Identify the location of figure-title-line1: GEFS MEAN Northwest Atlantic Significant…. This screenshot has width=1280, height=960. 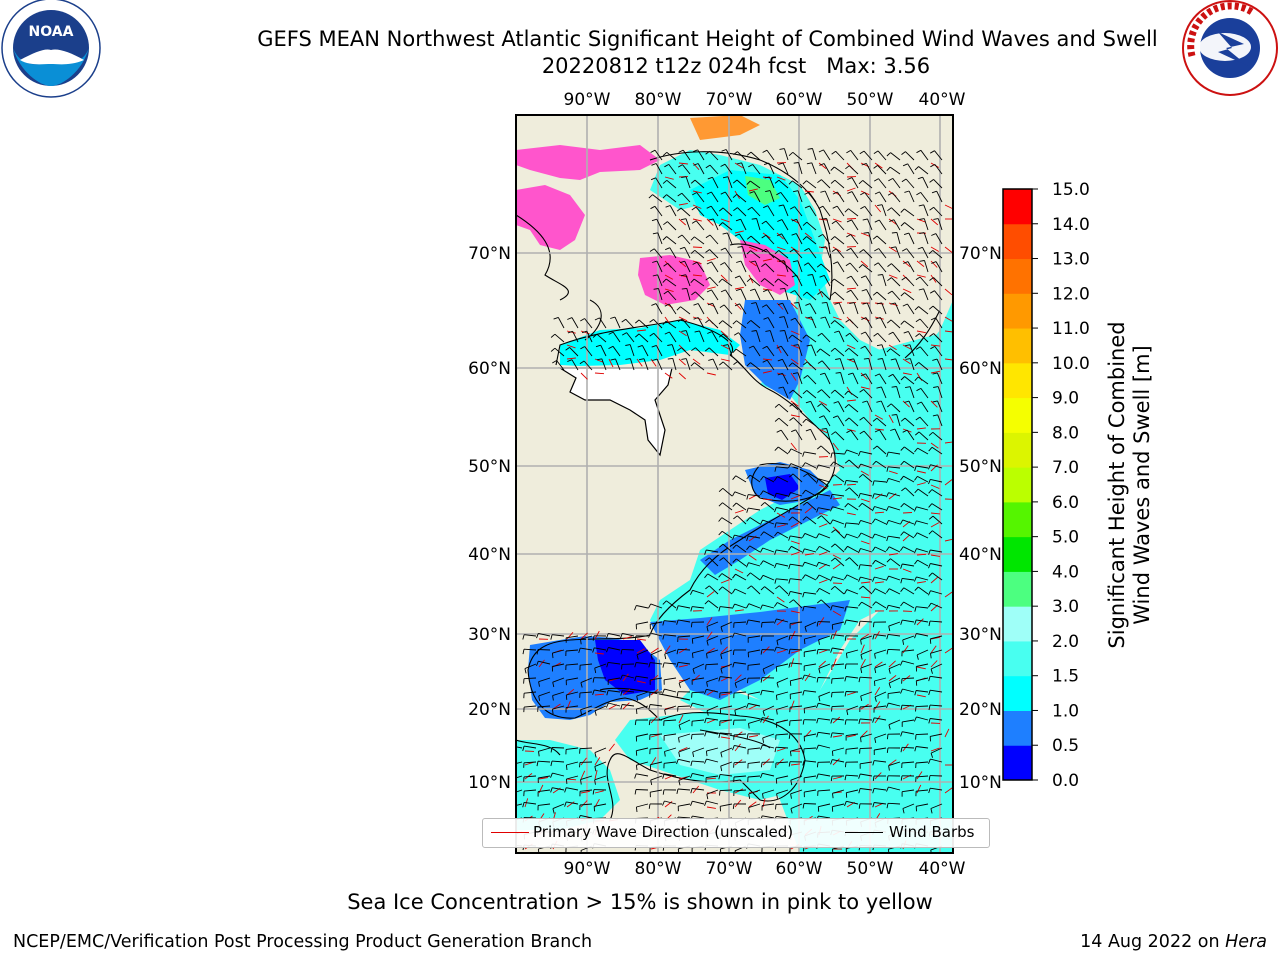
(707, 39).